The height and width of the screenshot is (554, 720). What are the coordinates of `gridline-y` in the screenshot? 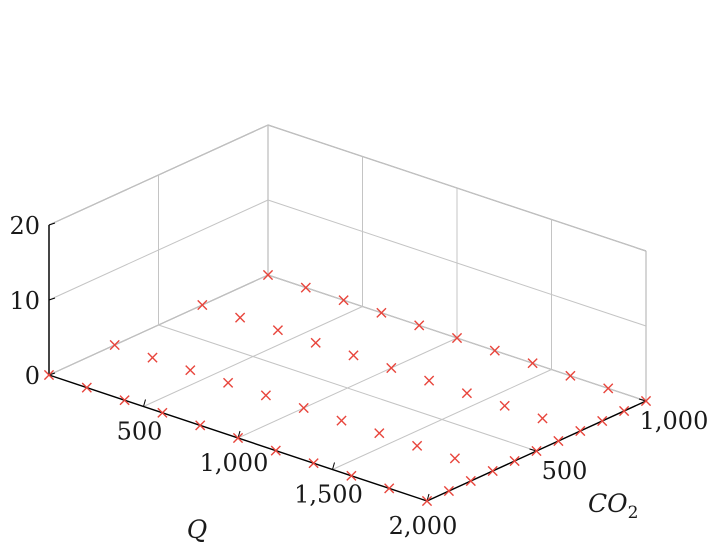 It's located at (347, 388).